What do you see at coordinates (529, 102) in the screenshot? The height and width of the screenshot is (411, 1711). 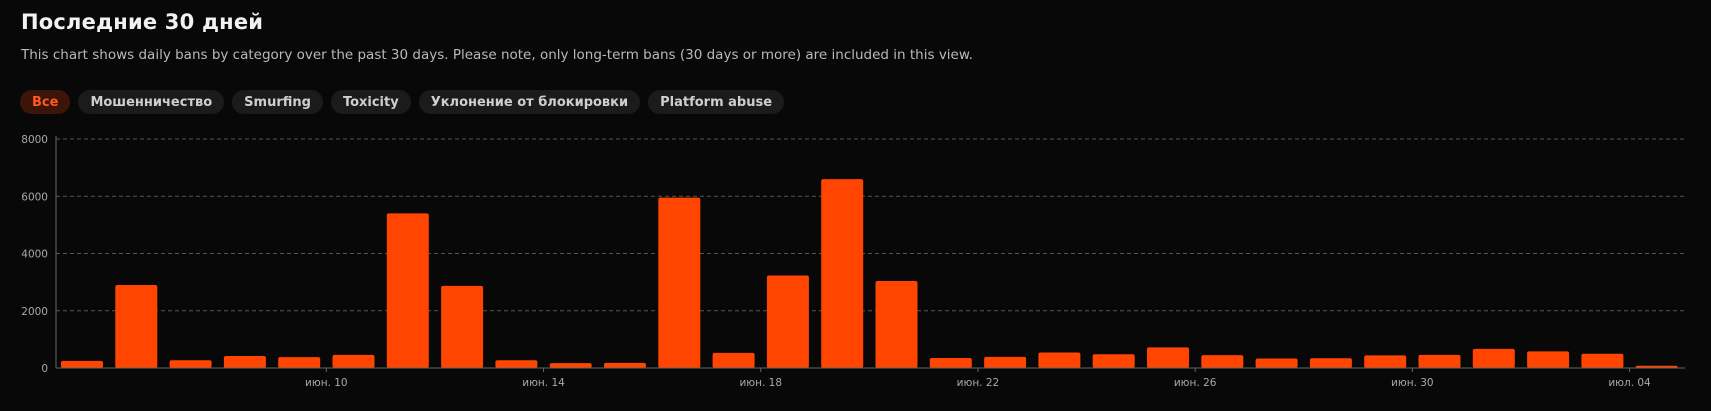 I see `filter-chip-ban-evasion: Уклонение от блокировки` at bounding box center [529, 102].